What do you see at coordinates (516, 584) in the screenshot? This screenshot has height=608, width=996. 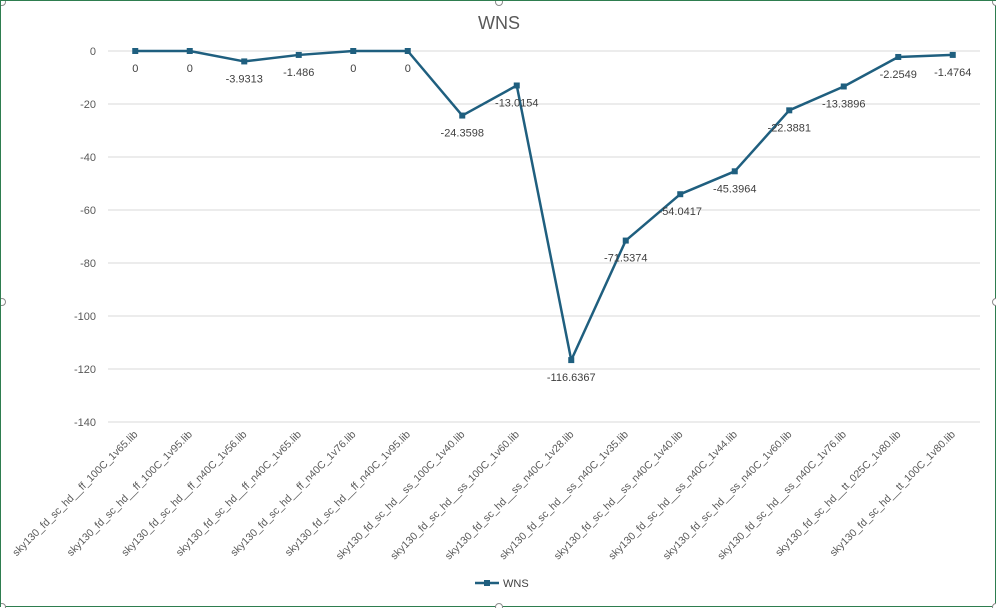 I see `legend-label: WNS` at bounding box center [516, 584].